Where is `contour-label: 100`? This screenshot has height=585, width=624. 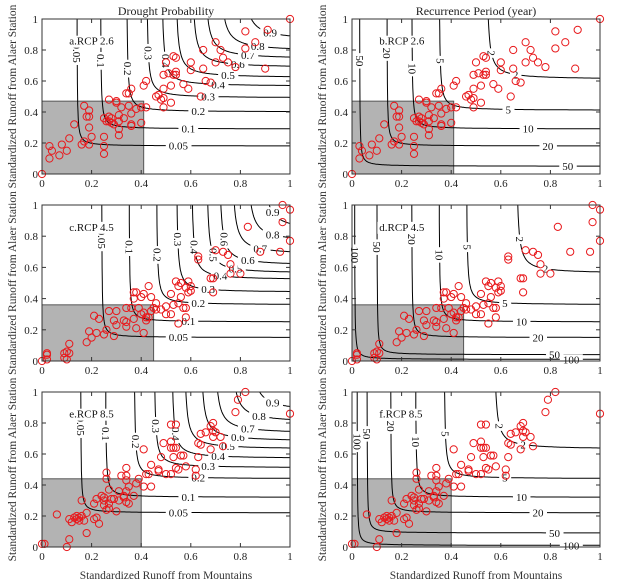 contour-label: 100 is located at coordinates (571, 360).